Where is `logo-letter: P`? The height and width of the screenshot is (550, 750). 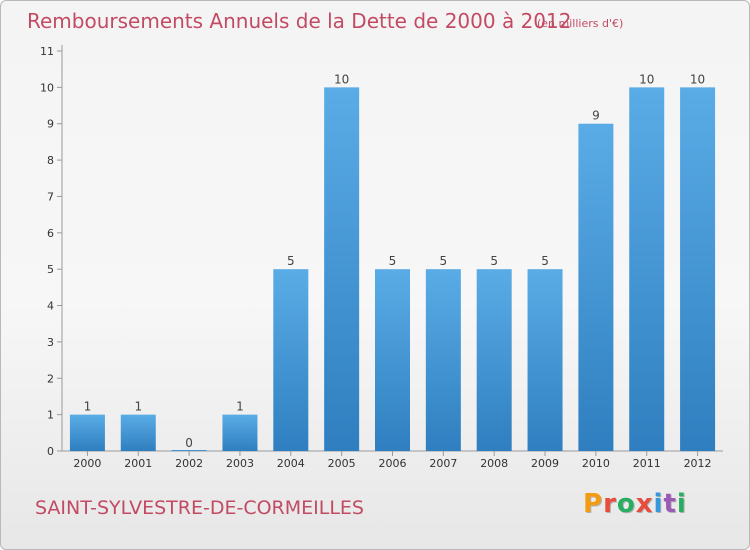
logo-letter: P is located at coordinates (593, 504).